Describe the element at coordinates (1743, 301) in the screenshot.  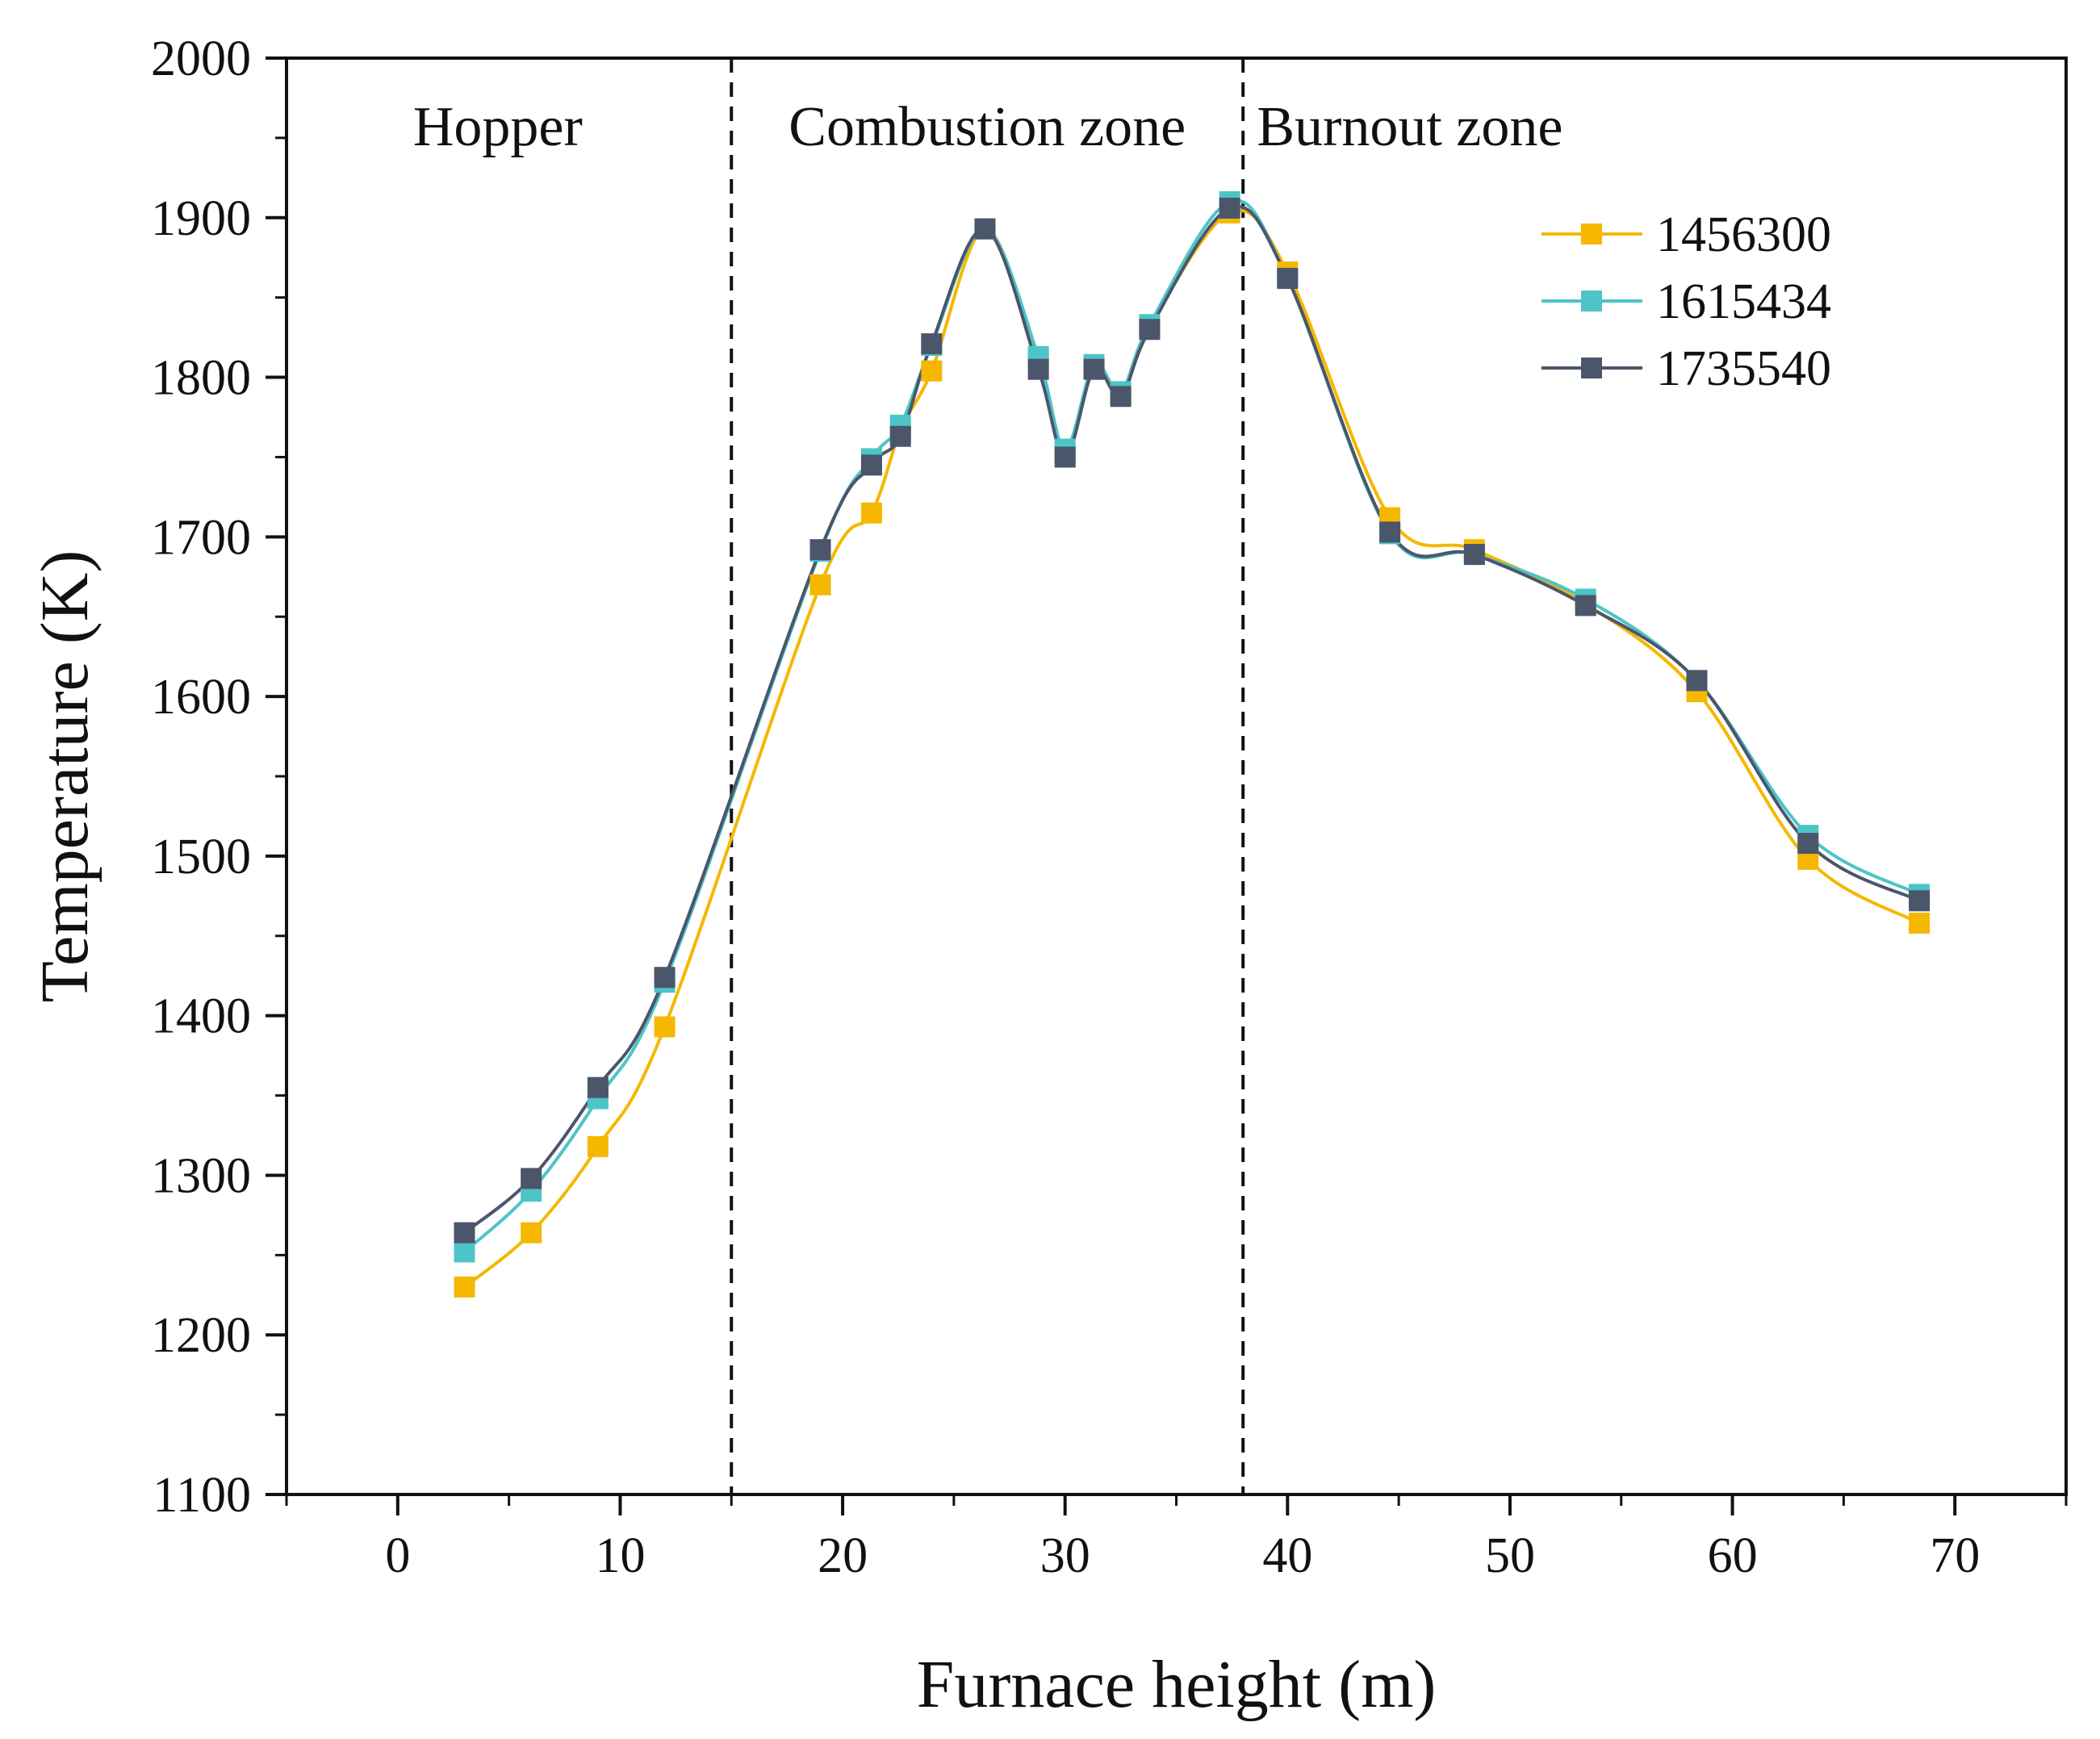
I see `legend-label: 1615434` at that location.